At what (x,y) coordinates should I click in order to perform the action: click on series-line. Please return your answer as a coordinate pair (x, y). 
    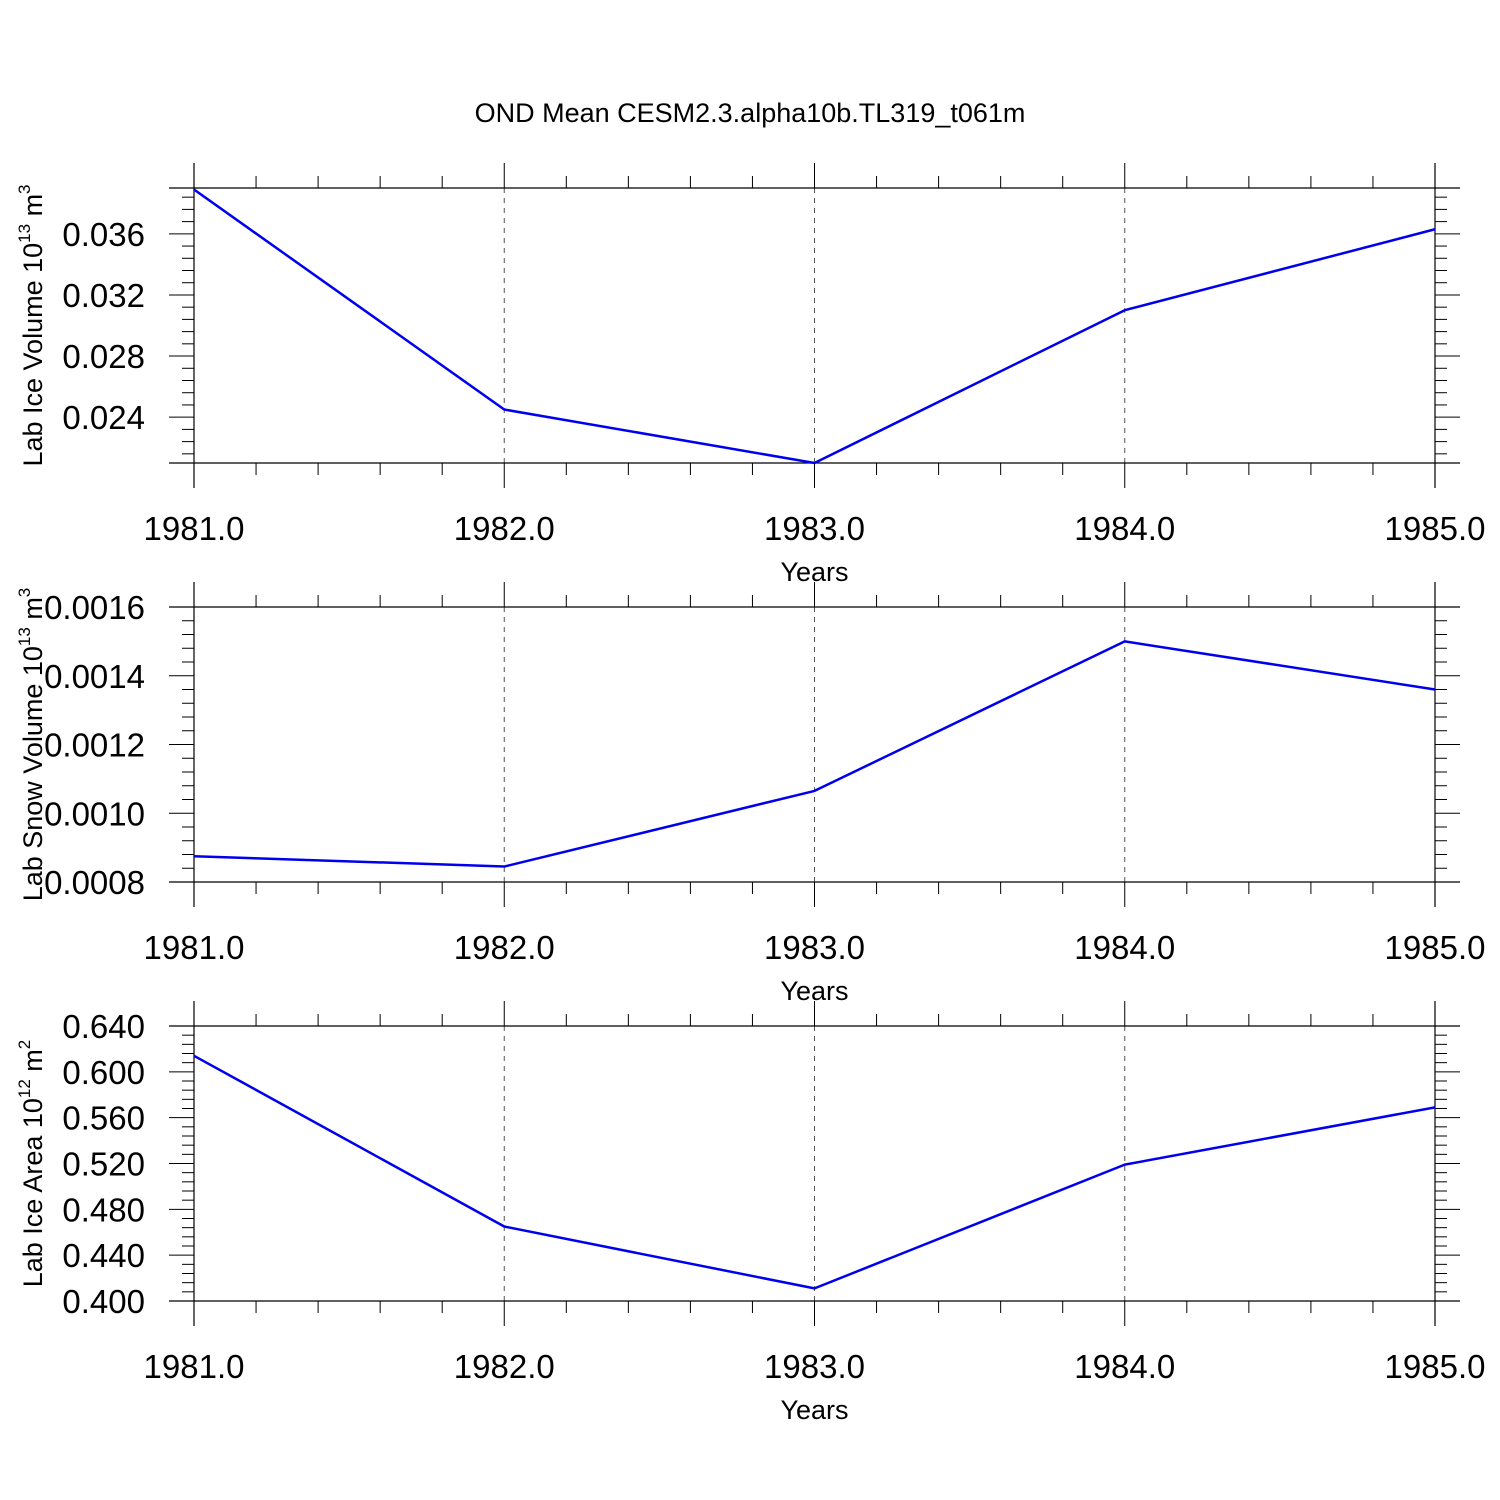
    Looking at the image, I should click on (814, 754).